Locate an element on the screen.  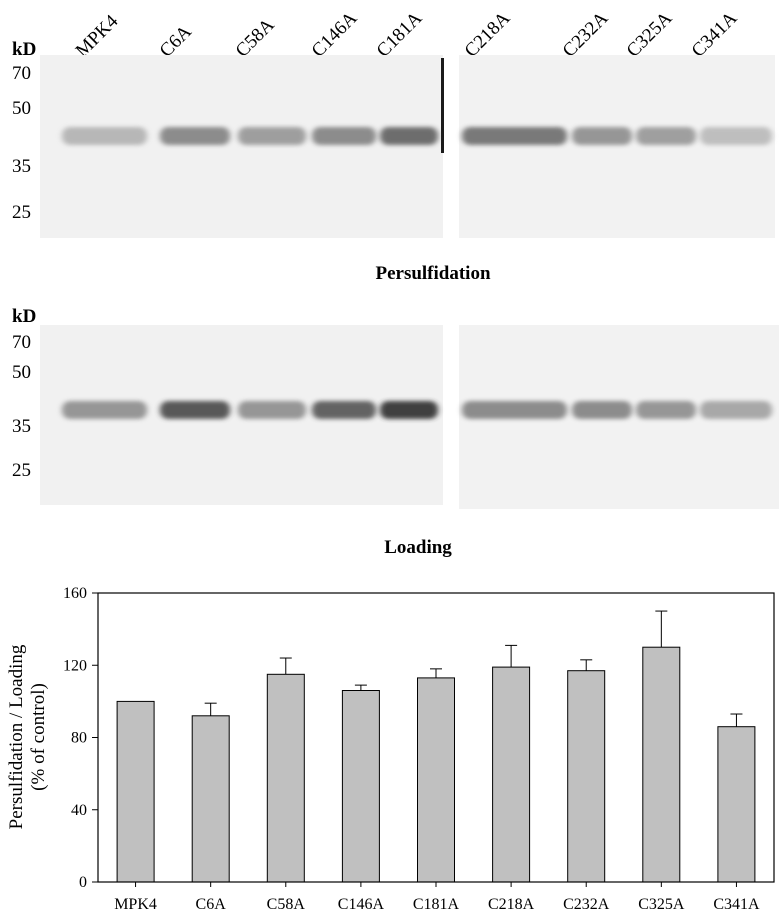
y-axis-label-line1: Persulfidation / Loading is located at coordinates (16, 736).